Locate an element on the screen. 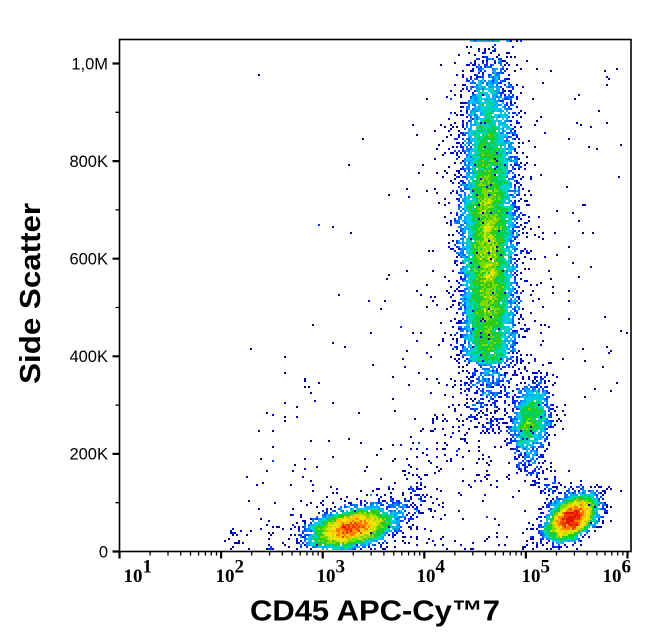 This screenshot has height=641, width=652. svg-text: 1,0M is located at coordinates (89, 64).